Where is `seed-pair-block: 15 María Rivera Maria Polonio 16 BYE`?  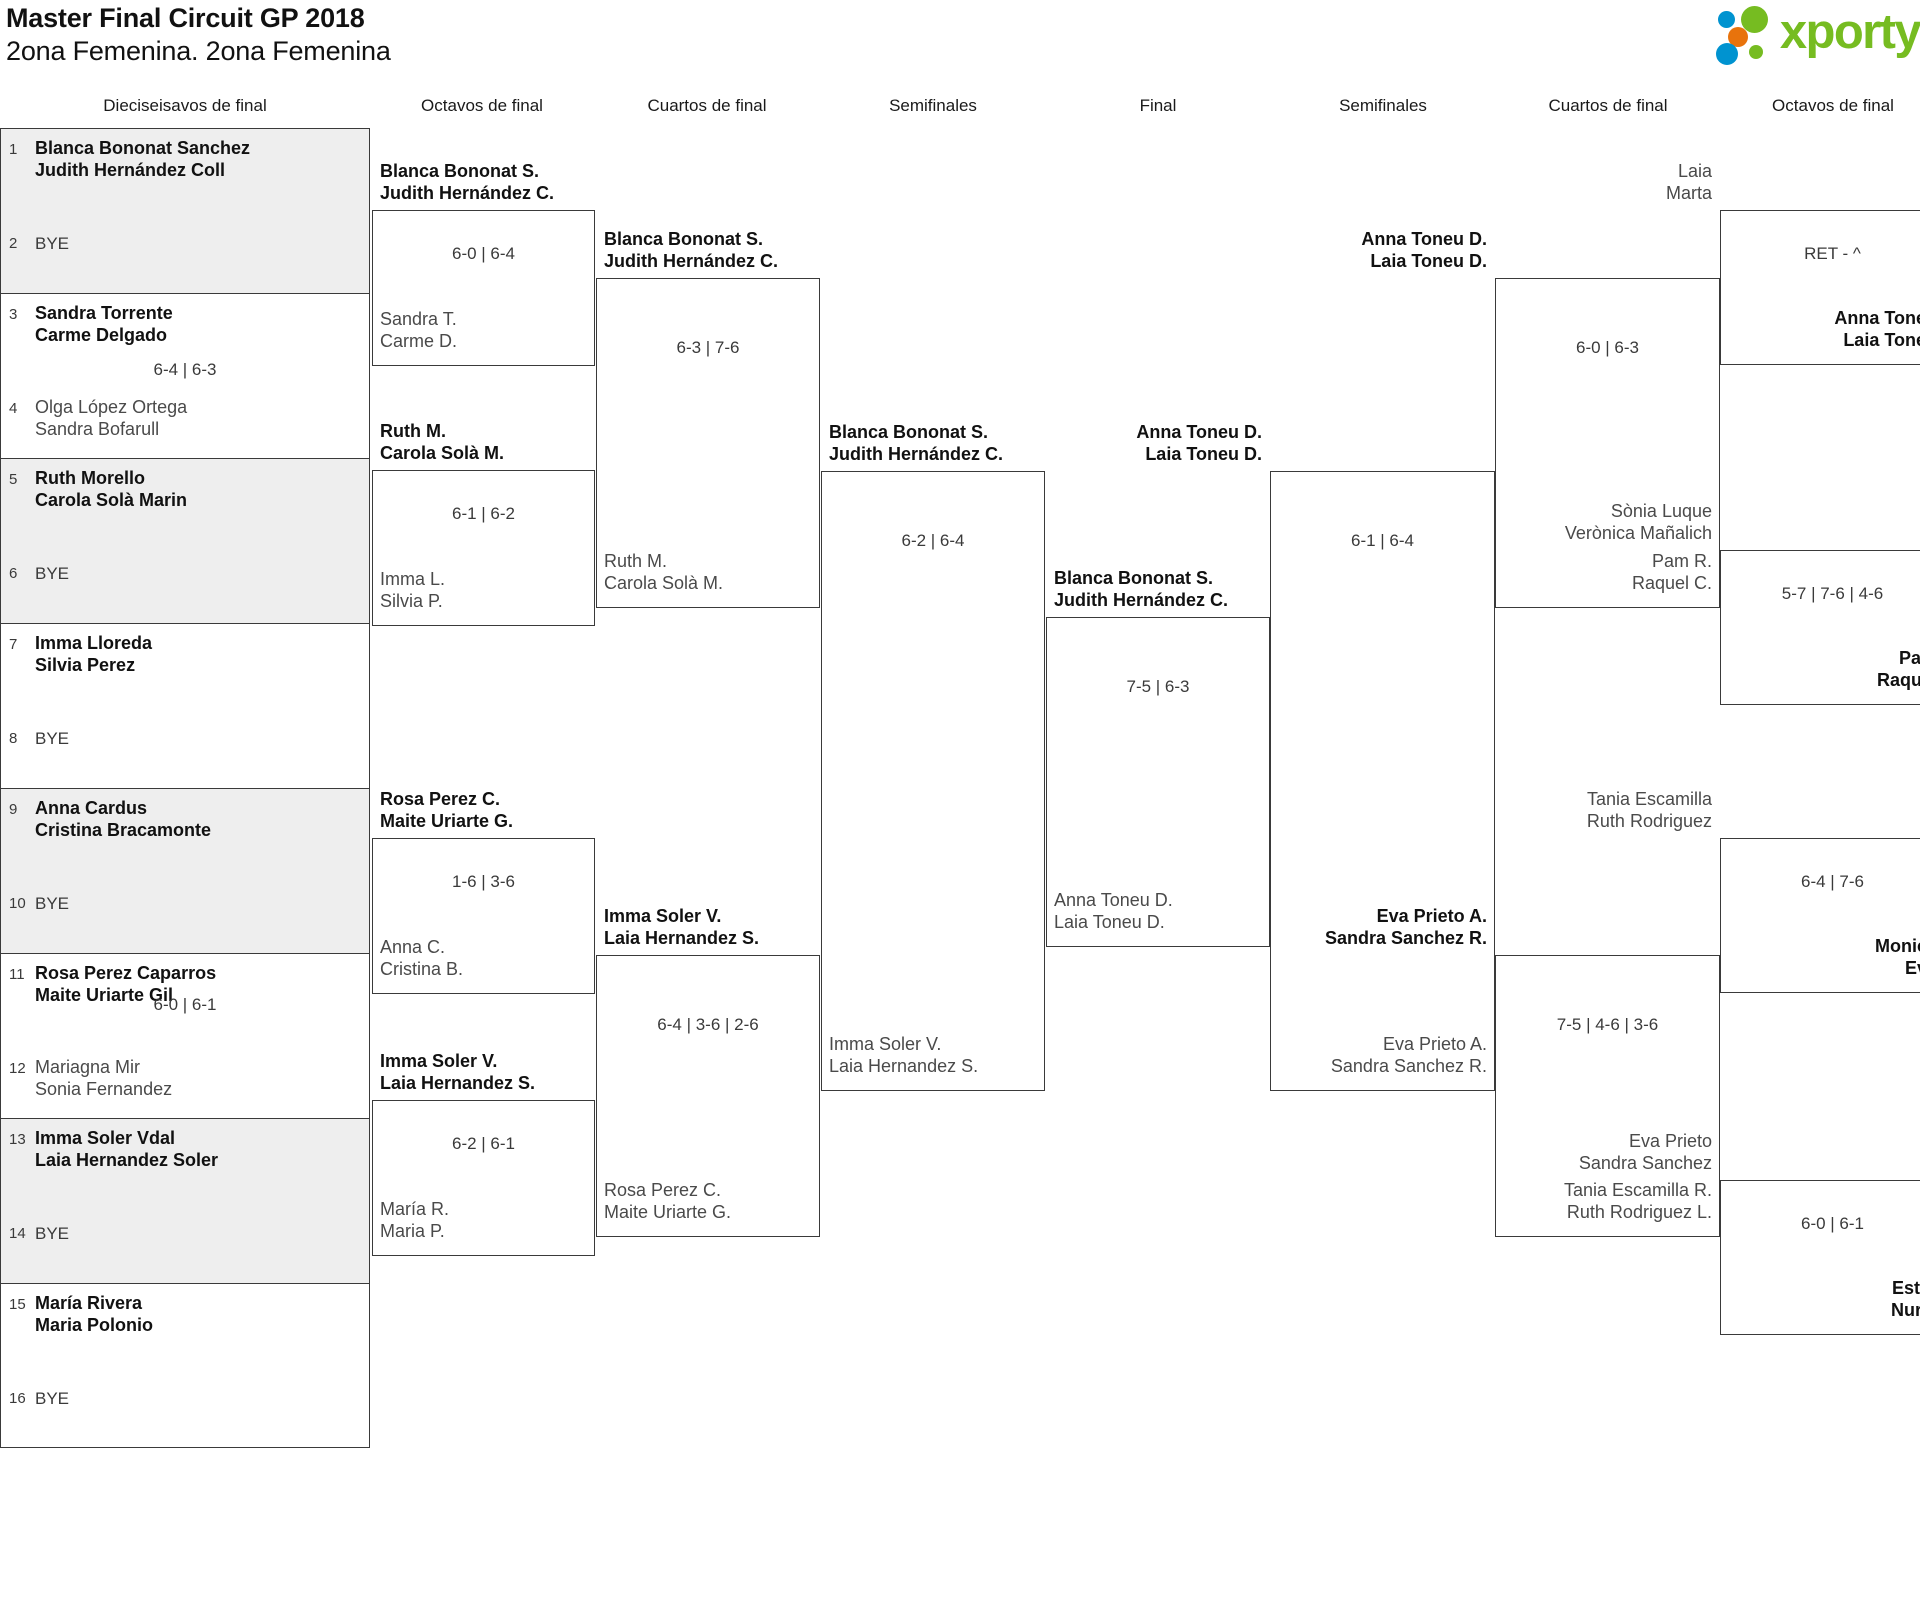
seed-pair-block: 15 María Rivera Maria Polonio 16 BYE is located at coordinates (185, 1365).